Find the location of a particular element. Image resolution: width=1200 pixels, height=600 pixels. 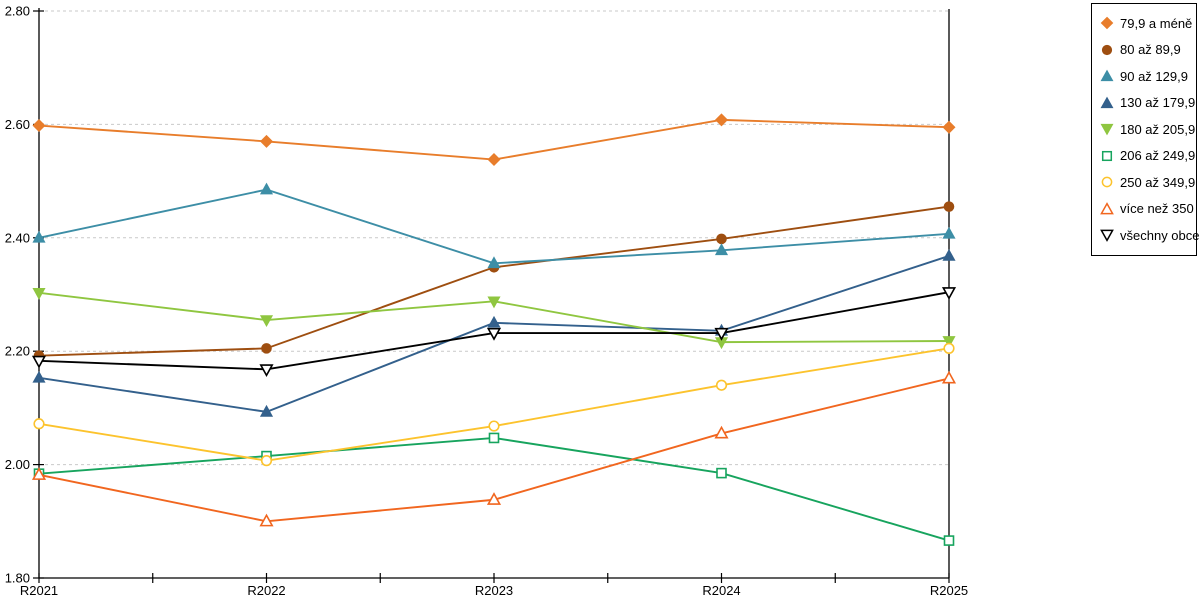

legend-item: 80 až 89,9 is located at coordinates (1148, 50).